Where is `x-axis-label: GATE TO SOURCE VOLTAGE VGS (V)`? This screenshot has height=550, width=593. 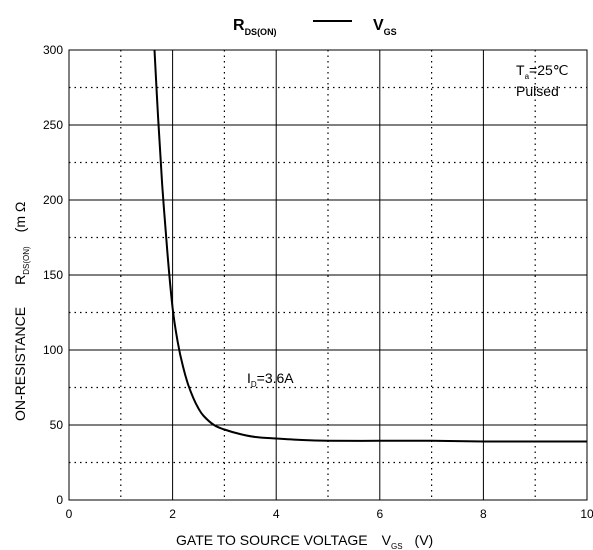
x-axis-label: GATE TO SOURCE VOLTAGE VGS (V) is located at coordinates (304, 541).